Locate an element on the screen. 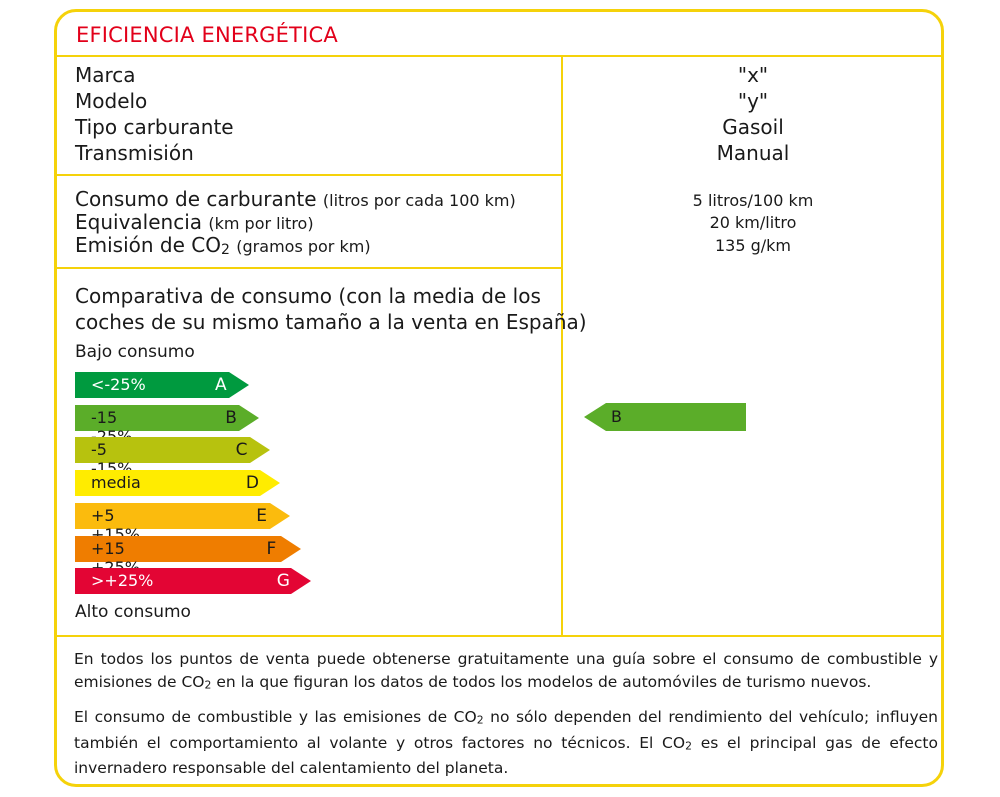 The image size is (1000, 797). current-class-arrow-body is located at coordinates (676, 417).